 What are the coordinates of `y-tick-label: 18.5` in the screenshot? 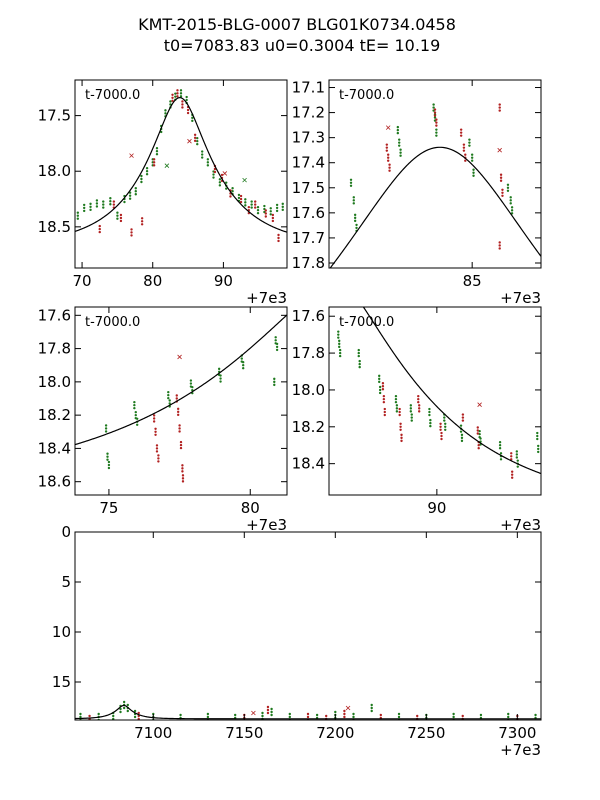 It's located at (54, 227).